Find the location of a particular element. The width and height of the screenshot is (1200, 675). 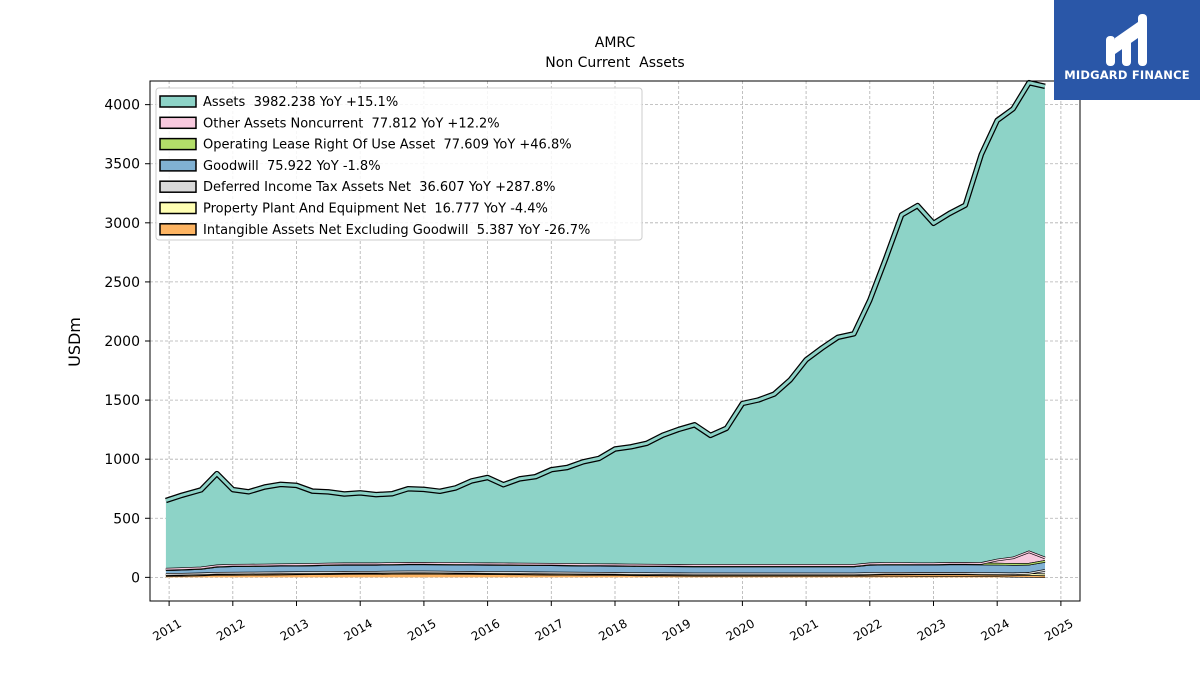

y-tick-label: 2500 is located at coordinates (122, 283).